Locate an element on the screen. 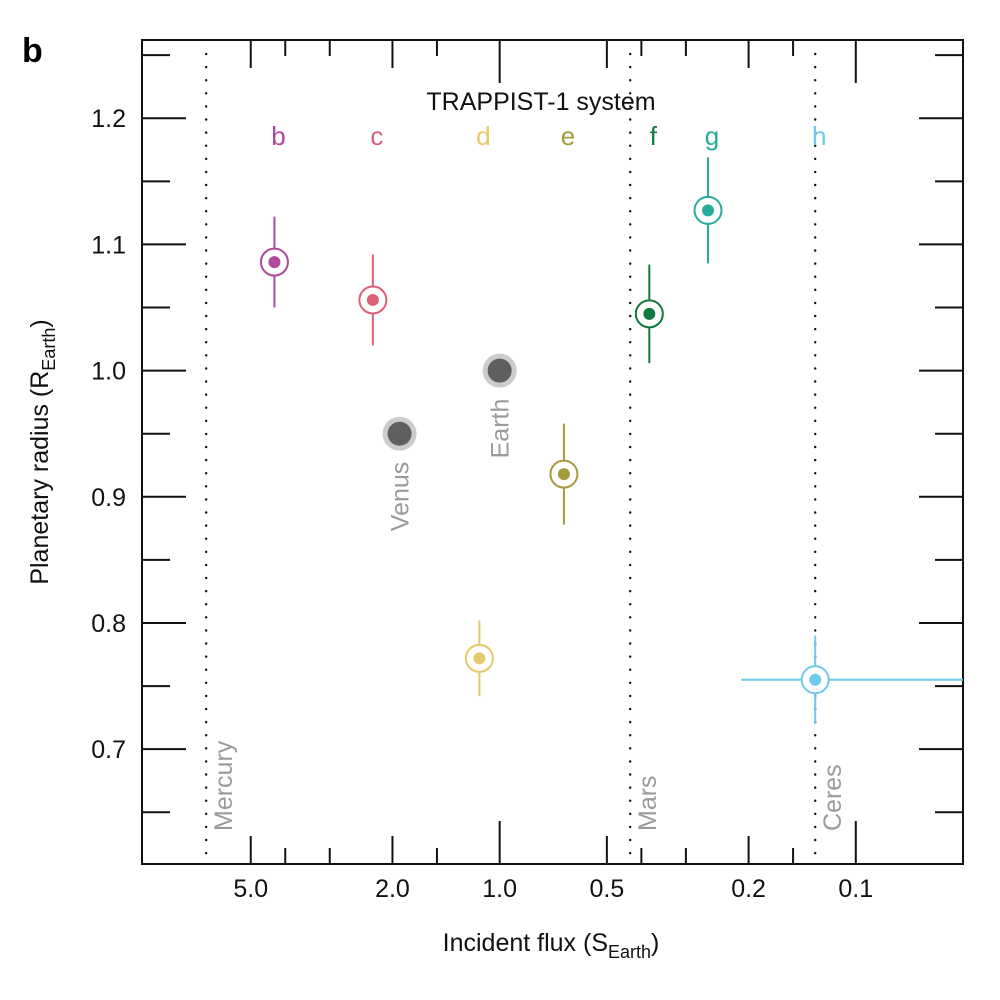  y-tick-label: 0.8 is located at coordinates (108, 624).